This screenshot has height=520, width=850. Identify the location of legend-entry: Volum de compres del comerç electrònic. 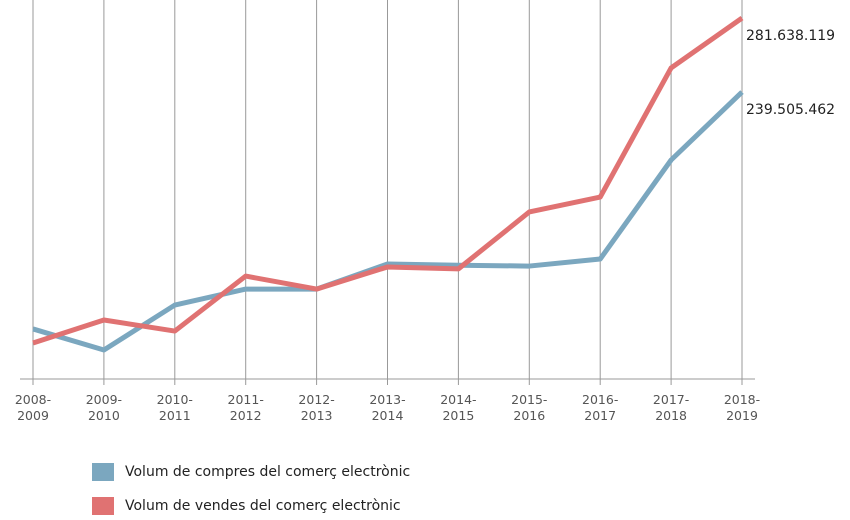
(251, 472).